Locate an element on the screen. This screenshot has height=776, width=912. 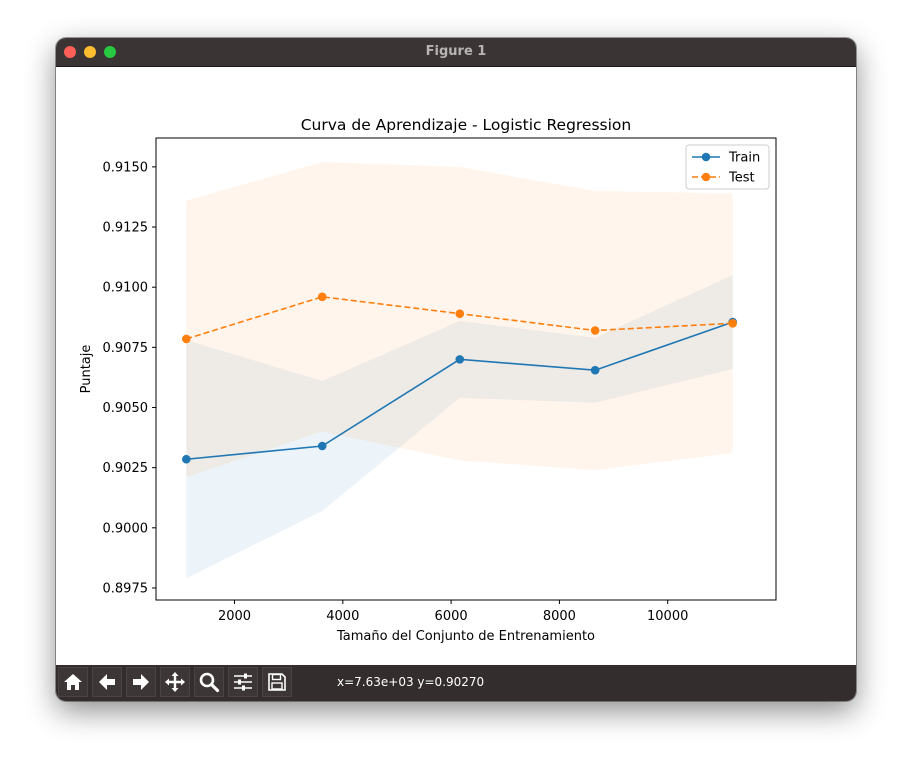
sliders-icon is located at coordinates (243, 682).